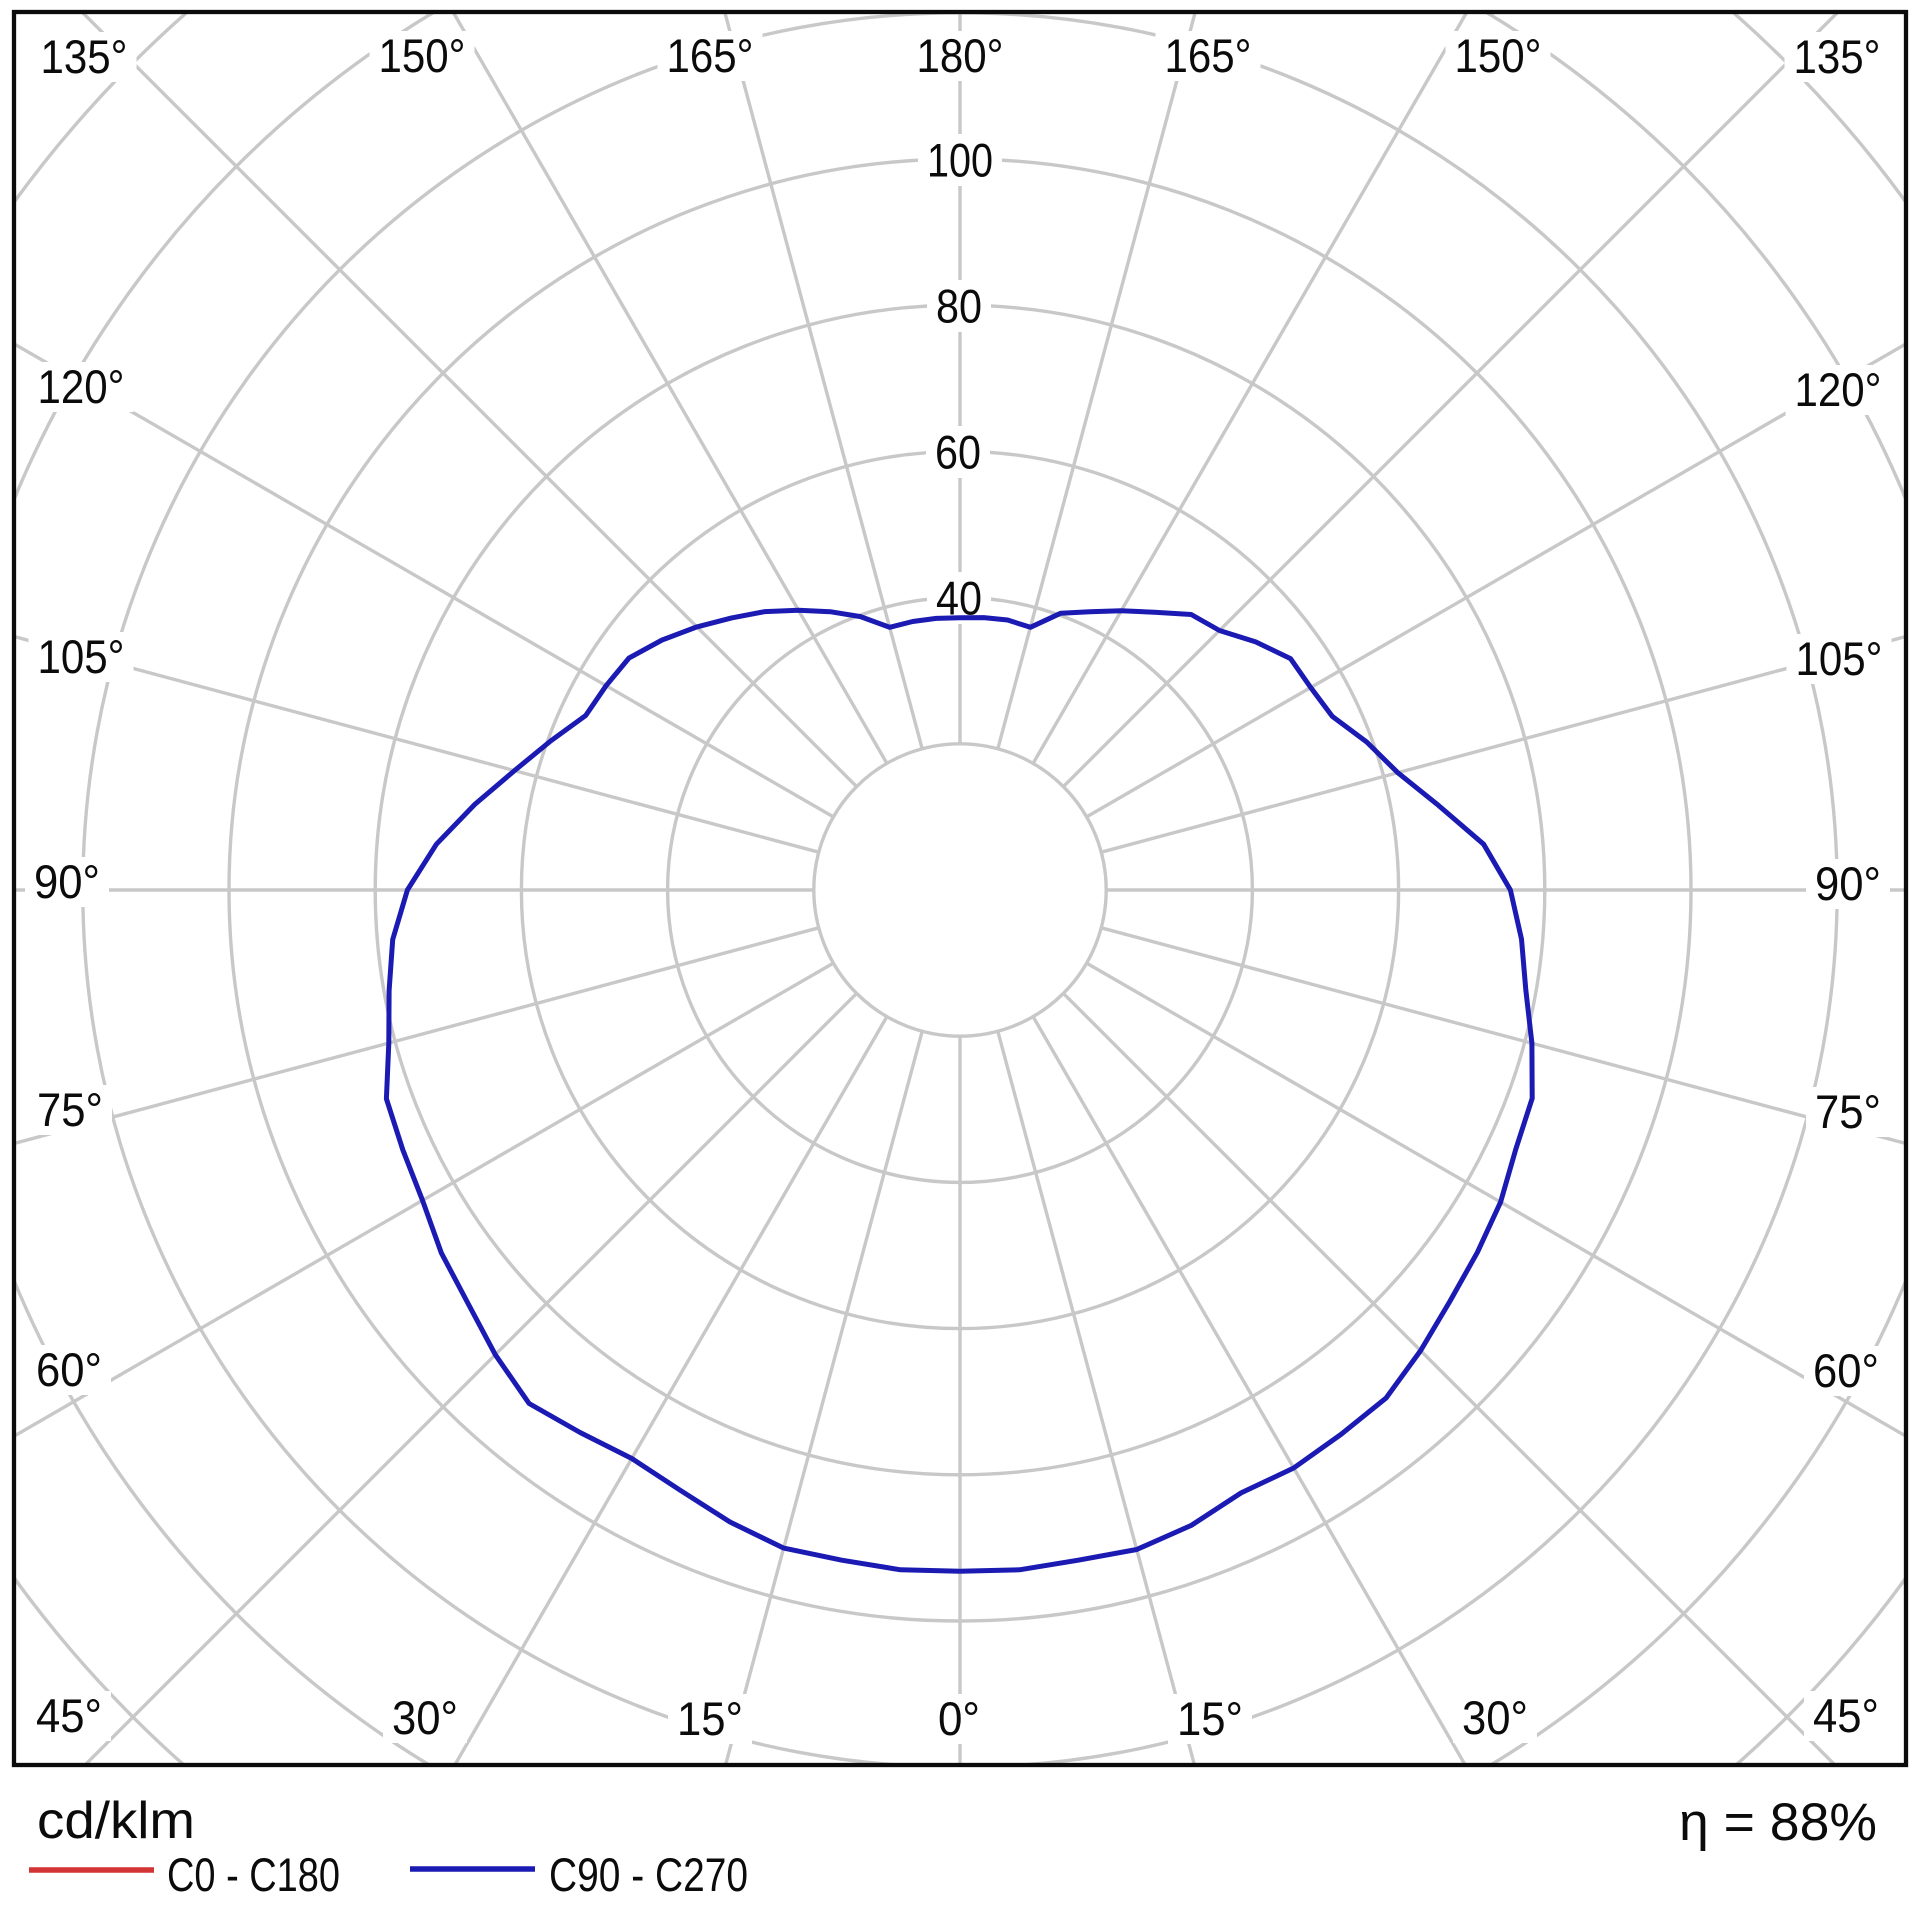  Describe the element at coordinates (116, 1821) in the screenshot. I see `svg-text: cd/klm` at that location.